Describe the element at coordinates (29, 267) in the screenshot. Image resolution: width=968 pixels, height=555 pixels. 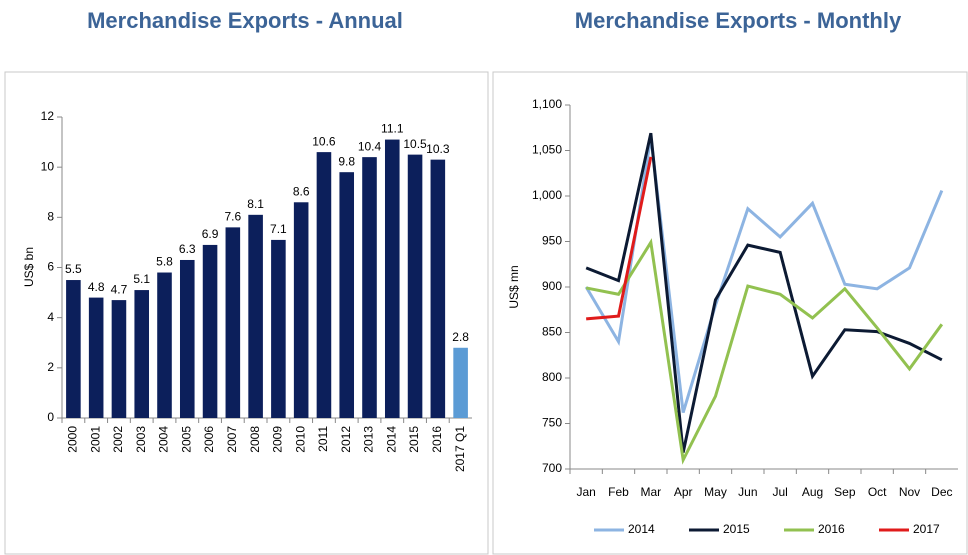
I see `y-axis-label: US$ bn` at that location.